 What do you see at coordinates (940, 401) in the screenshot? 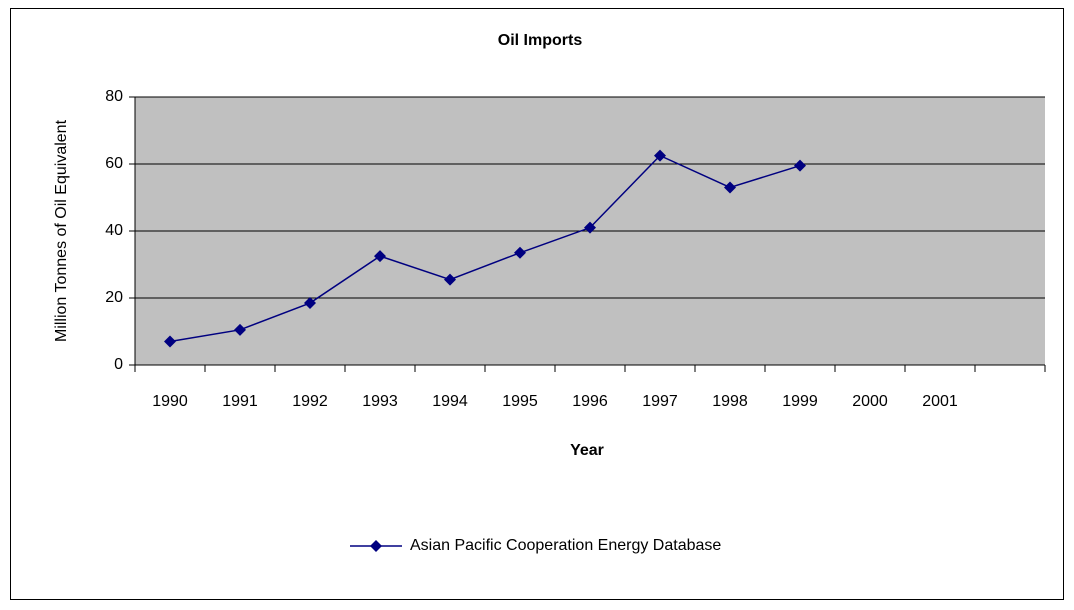
I see `x-tick-label: 2001` at bounding box center [940, 401].